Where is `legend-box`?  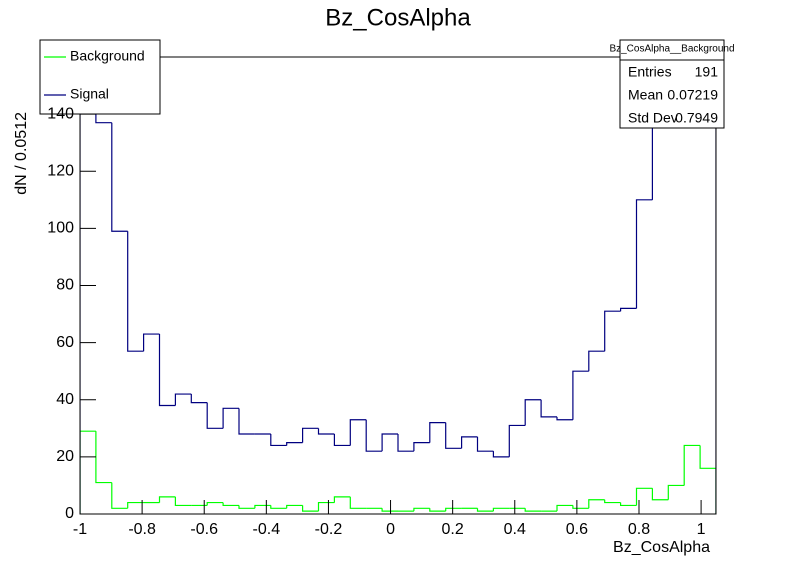 legend-box is located at coordinates (100, 77).